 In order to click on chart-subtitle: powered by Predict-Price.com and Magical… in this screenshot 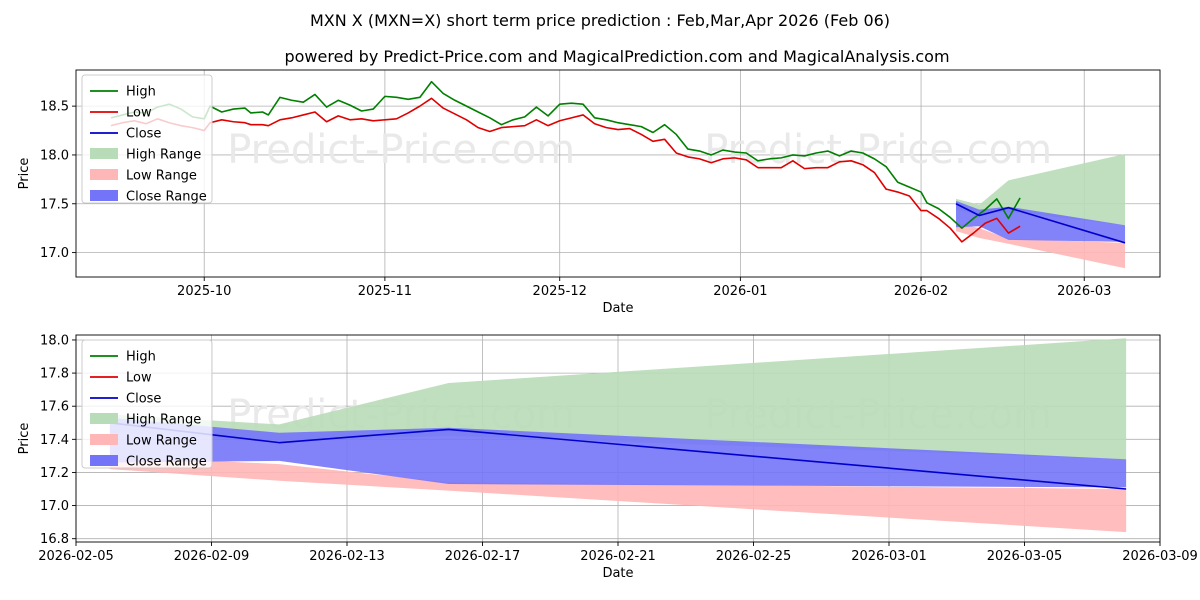, I will do `click(616, 56)`.